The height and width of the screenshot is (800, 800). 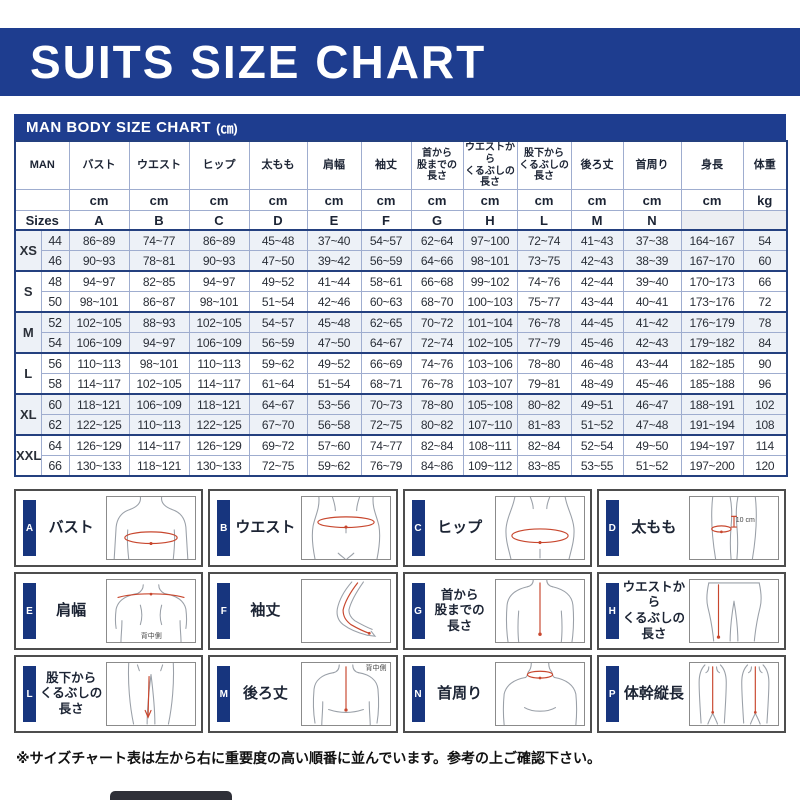 What do you see at coordinates (490, 404) in the screenshot?
I see `size-value-cell: 105~108` at bounding box center [490, 404].